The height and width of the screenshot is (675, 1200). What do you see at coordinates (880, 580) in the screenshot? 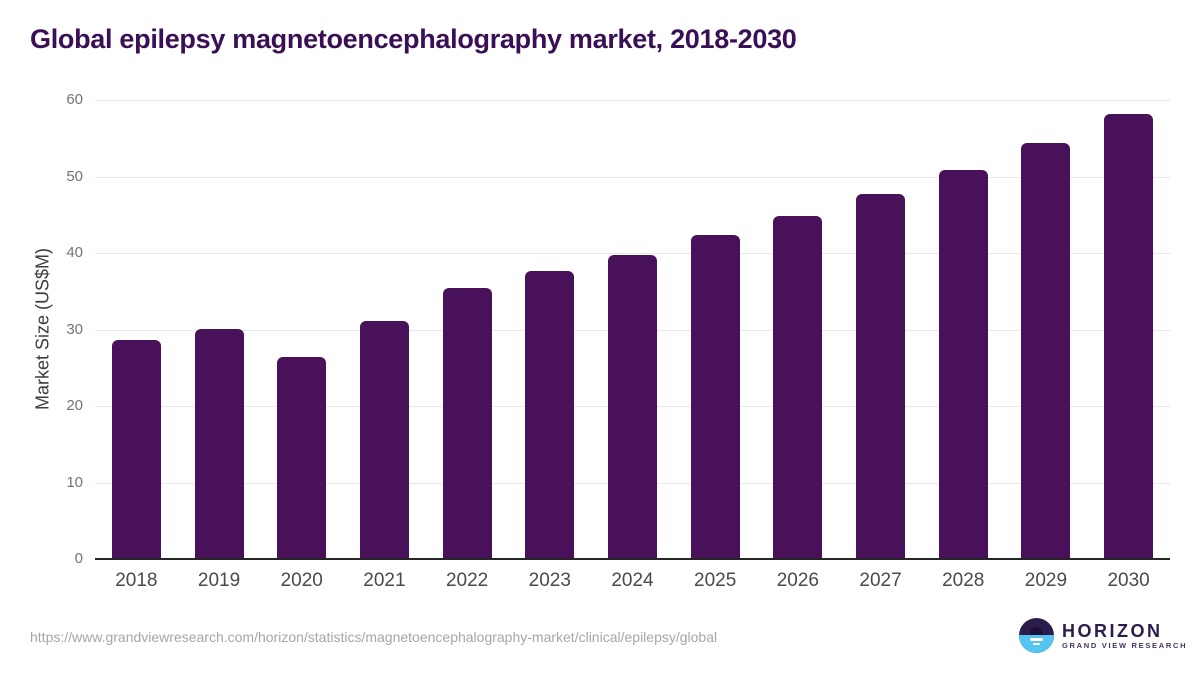
I see `x-tick-2027: 2027` at bounding box center [880, 580].